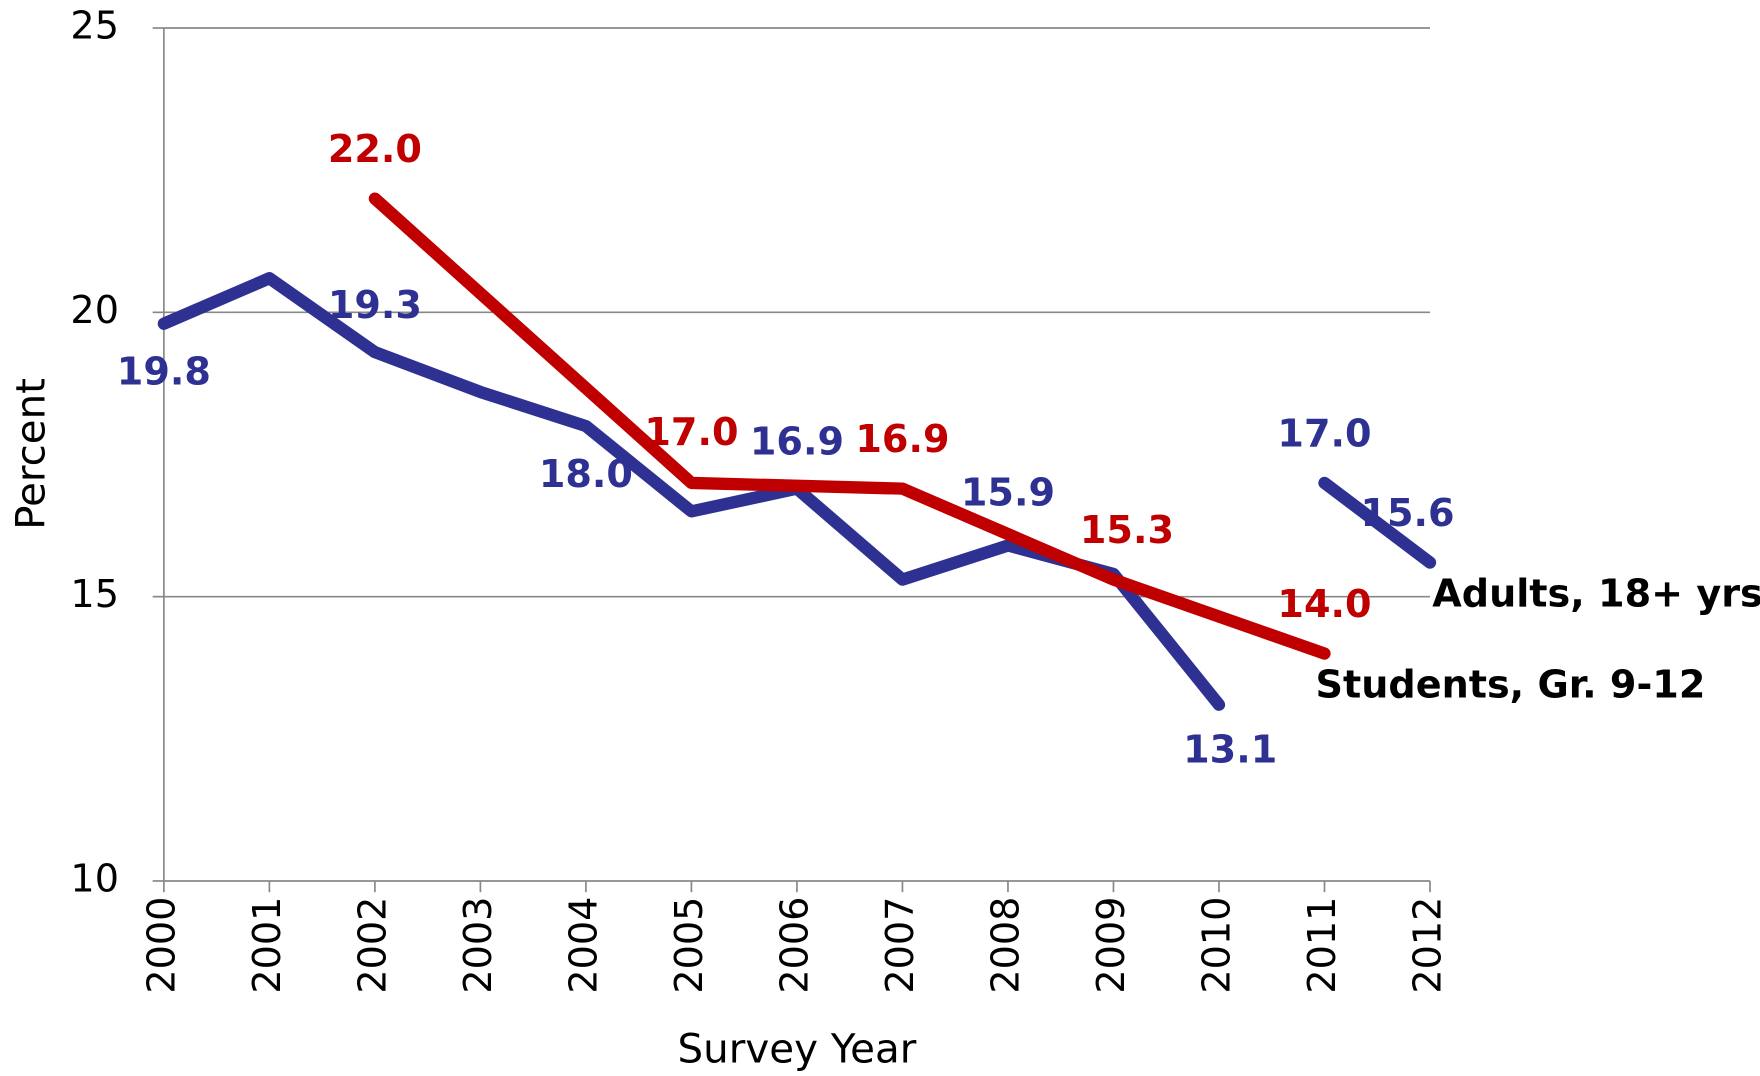  I want to click on x-tick-label: 2000, so click(161, 945).